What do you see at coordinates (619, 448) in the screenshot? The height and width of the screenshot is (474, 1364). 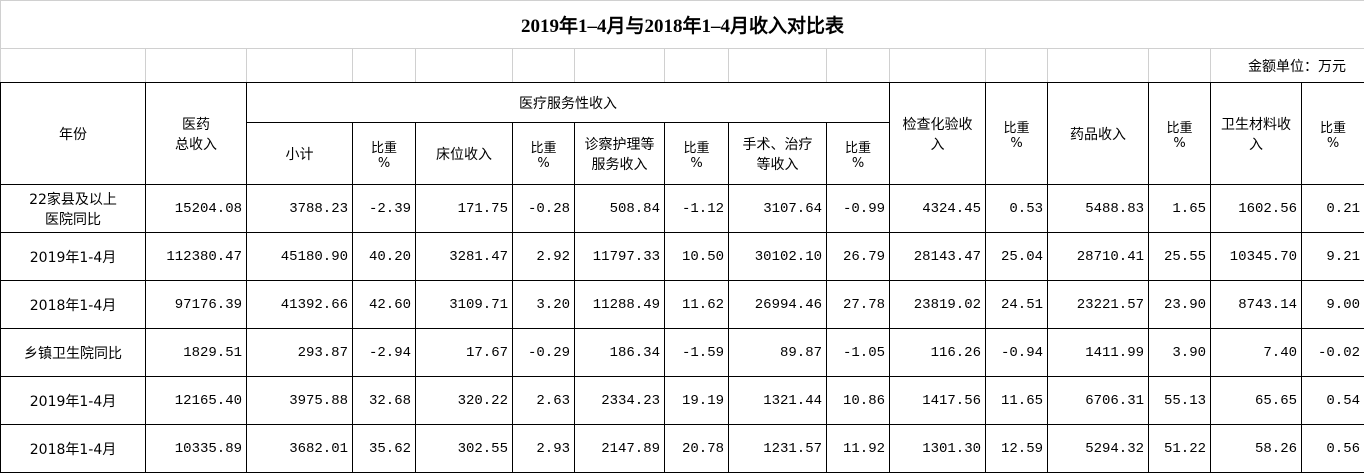 I see `value-cell: 2147.89` at bounding box center [619, 448].